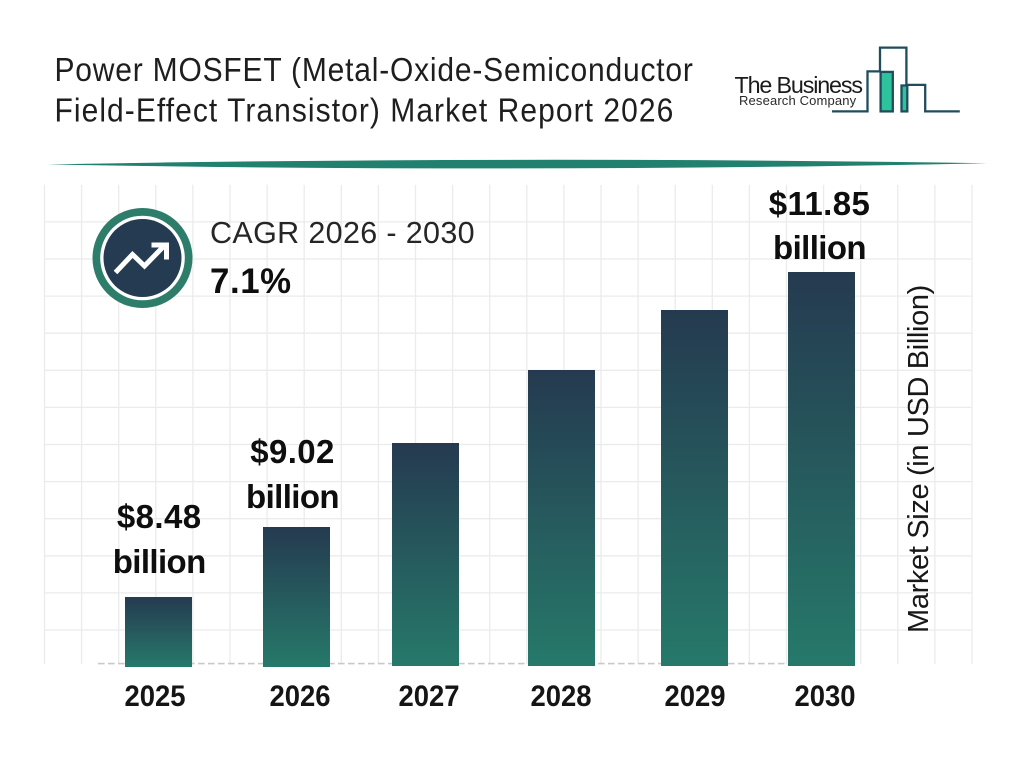 The height and width of the screenshot is (768, 1024). What do you see at coordinates (798, 100) in the screenshot?
I see `svg-text: Research Company` at bounding box center [798, 100].